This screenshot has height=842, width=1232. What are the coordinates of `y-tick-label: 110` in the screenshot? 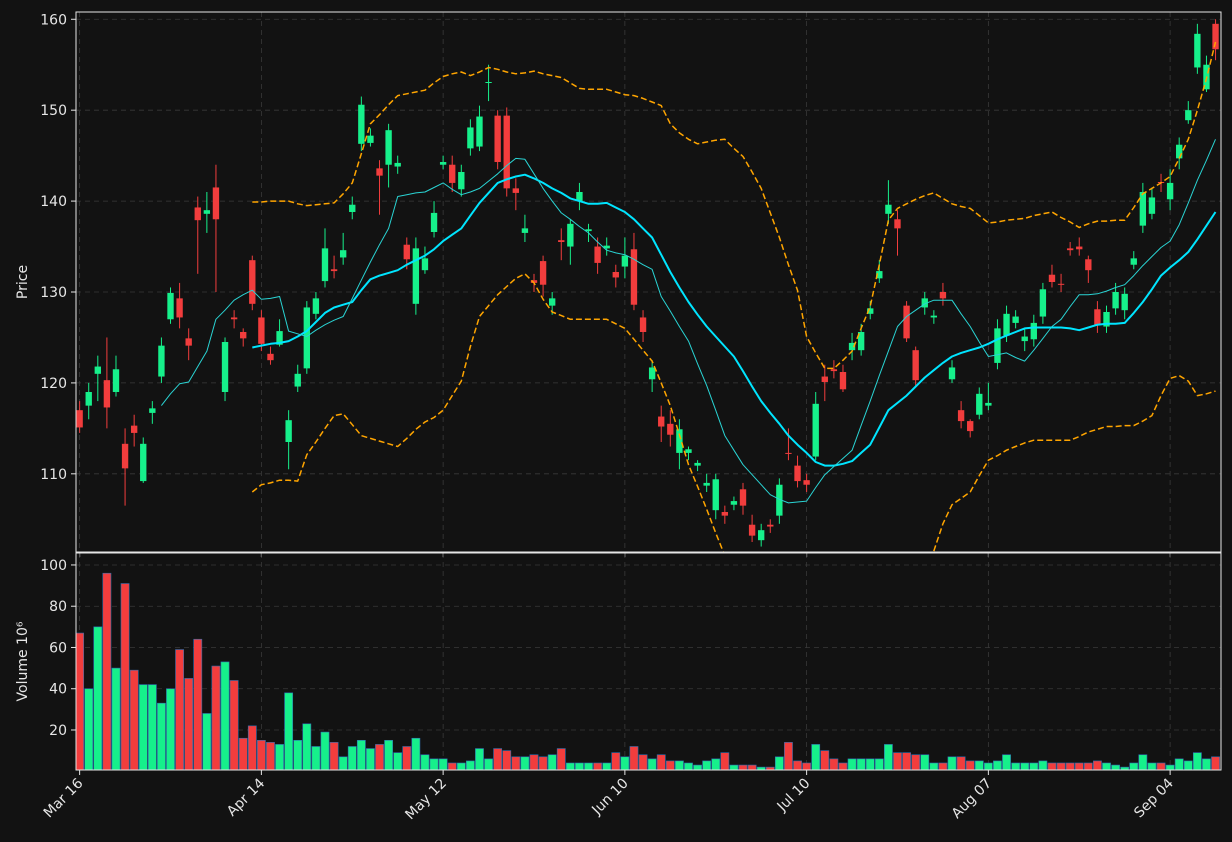 It's located at (53, 475).